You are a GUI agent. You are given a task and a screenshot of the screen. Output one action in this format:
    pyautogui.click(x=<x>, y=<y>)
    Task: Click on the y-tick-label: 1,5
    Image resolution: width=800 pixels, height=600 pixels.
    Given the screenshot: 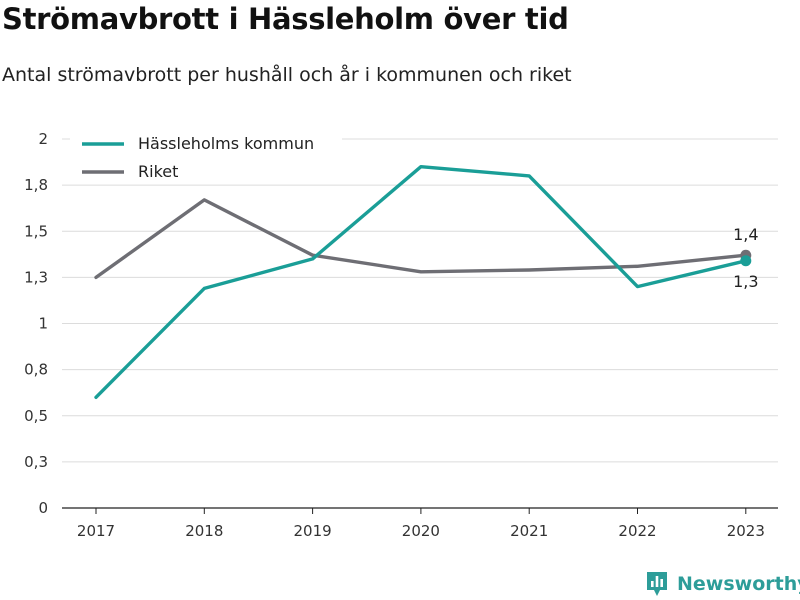 What is the action you would take?
    pyautogui.click(x=36, y=231)
    